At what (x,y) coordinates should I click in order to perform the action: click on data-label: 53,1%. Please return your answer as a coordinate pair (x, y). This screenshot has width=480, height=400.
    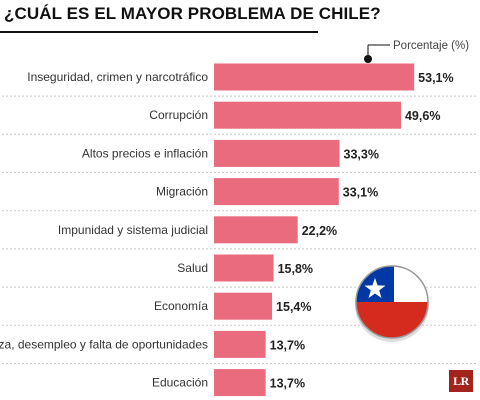
    Looking at the image, I should click on (435, 78).